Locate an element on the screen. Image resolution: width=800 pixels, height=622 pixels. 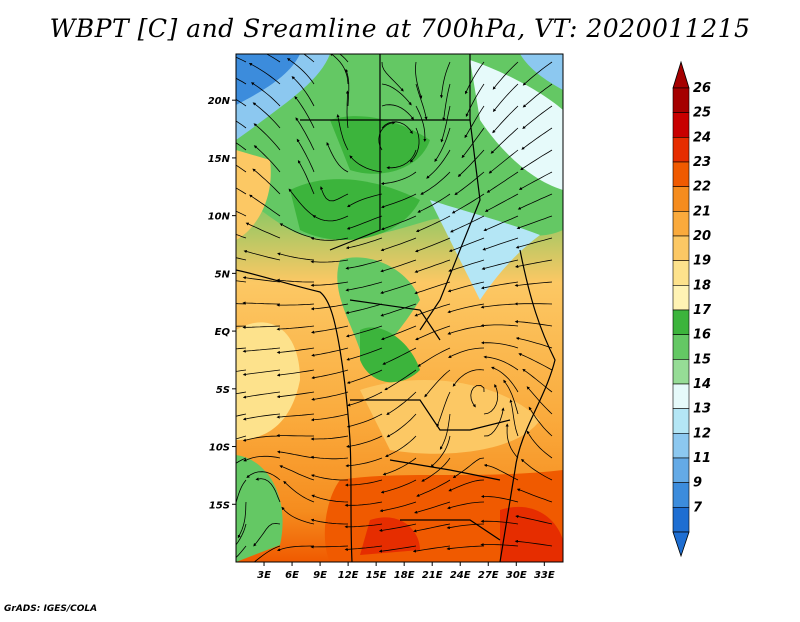
x-tick-label: 15E is located at coordinates (376, 575).